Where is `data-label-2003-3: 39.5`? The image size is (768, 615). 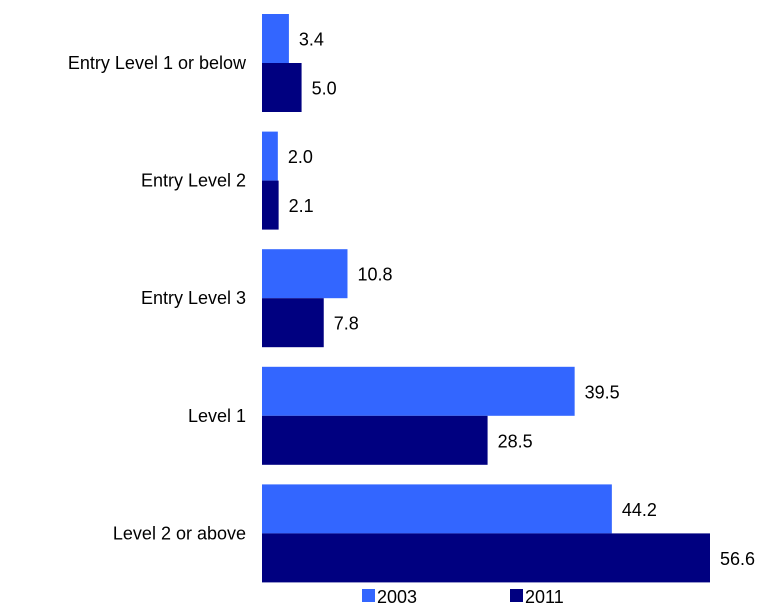
data-label-2003-3: 39.5 is located at coordinates (602, 392).